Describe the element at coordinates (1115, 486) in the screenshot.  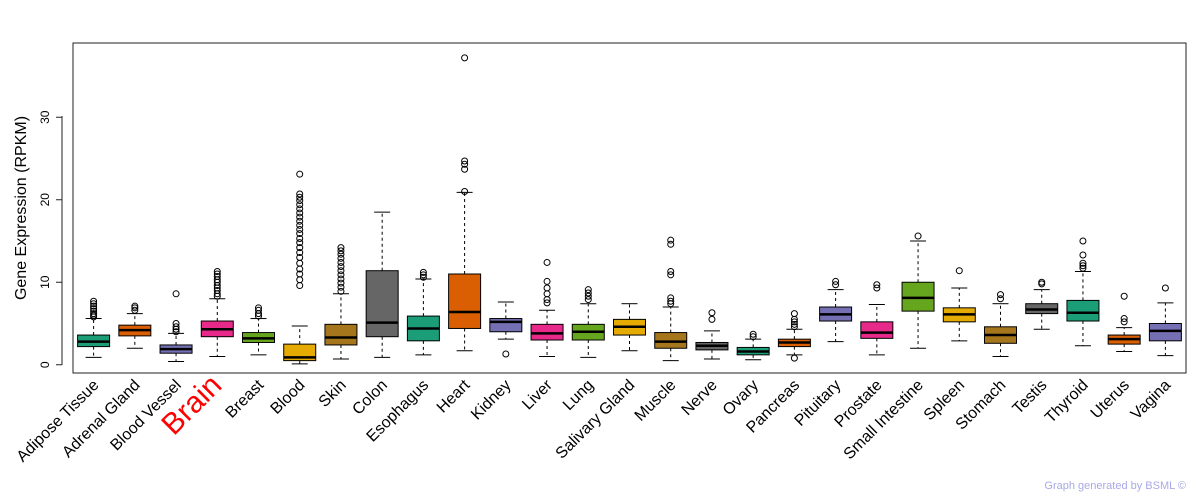
I see `graph-credit: Graph generated by BSML ©` at that location.